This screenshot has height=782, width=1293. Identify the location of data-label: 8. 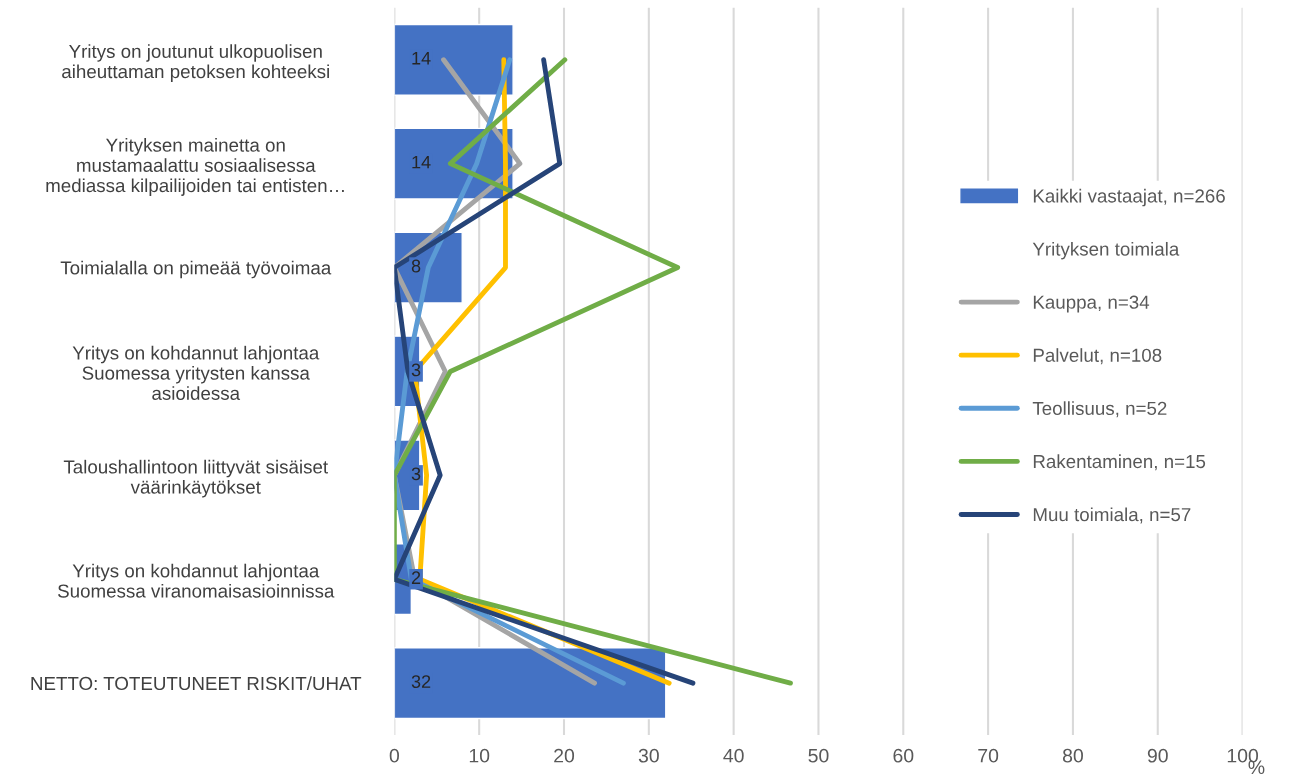
(416, 266).